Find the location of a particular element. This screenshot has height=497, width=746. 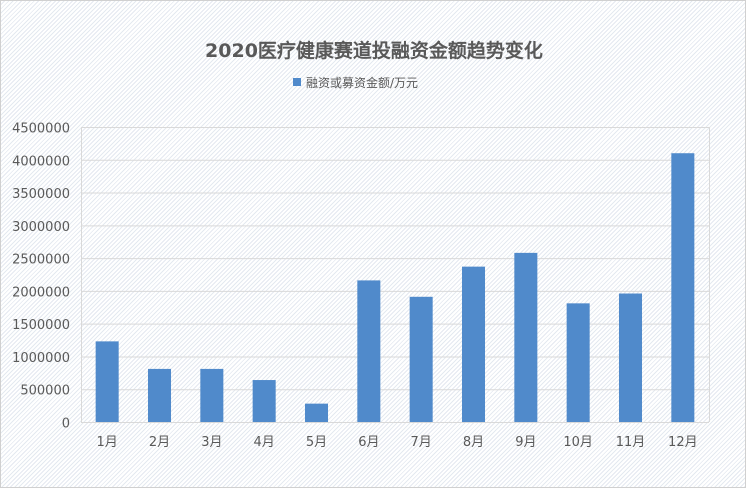

bar-7月 is located at coordinates (421, 359).